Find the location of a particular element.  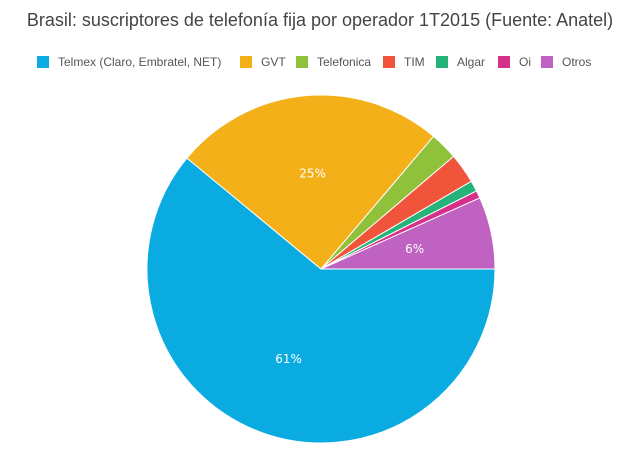

slice-data-label: 25% is located at coordinates (312, 174).